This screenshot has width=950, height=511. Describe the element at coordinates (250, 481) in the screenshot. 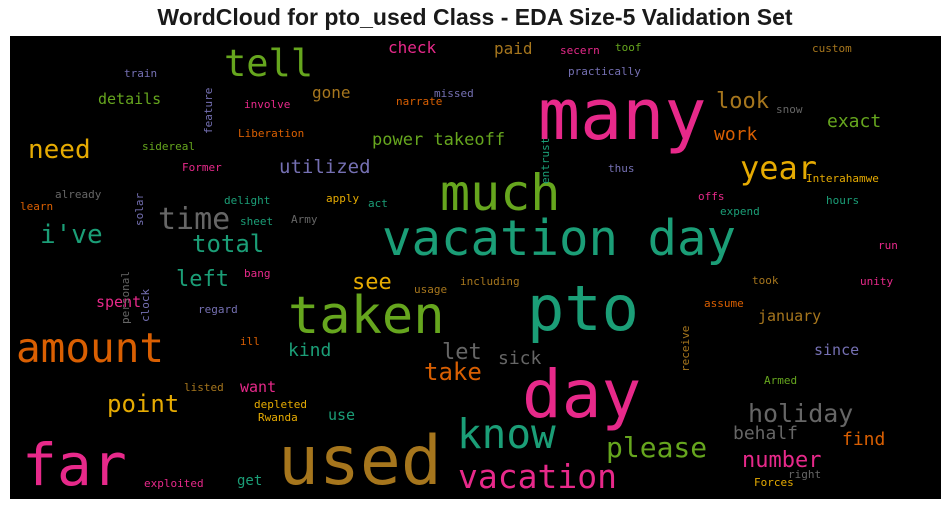

I see `word: get` at that location.